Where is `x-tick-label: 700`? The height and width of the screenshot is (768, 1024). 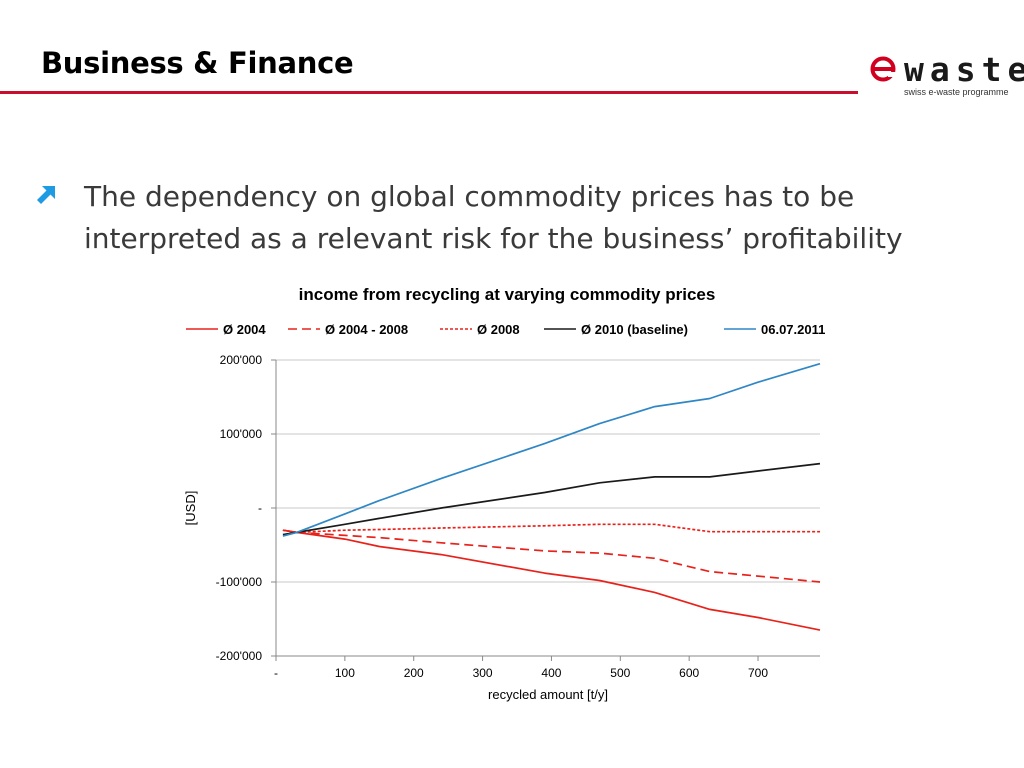
x-tick-label: 700 is located at coordinates (758, 673).